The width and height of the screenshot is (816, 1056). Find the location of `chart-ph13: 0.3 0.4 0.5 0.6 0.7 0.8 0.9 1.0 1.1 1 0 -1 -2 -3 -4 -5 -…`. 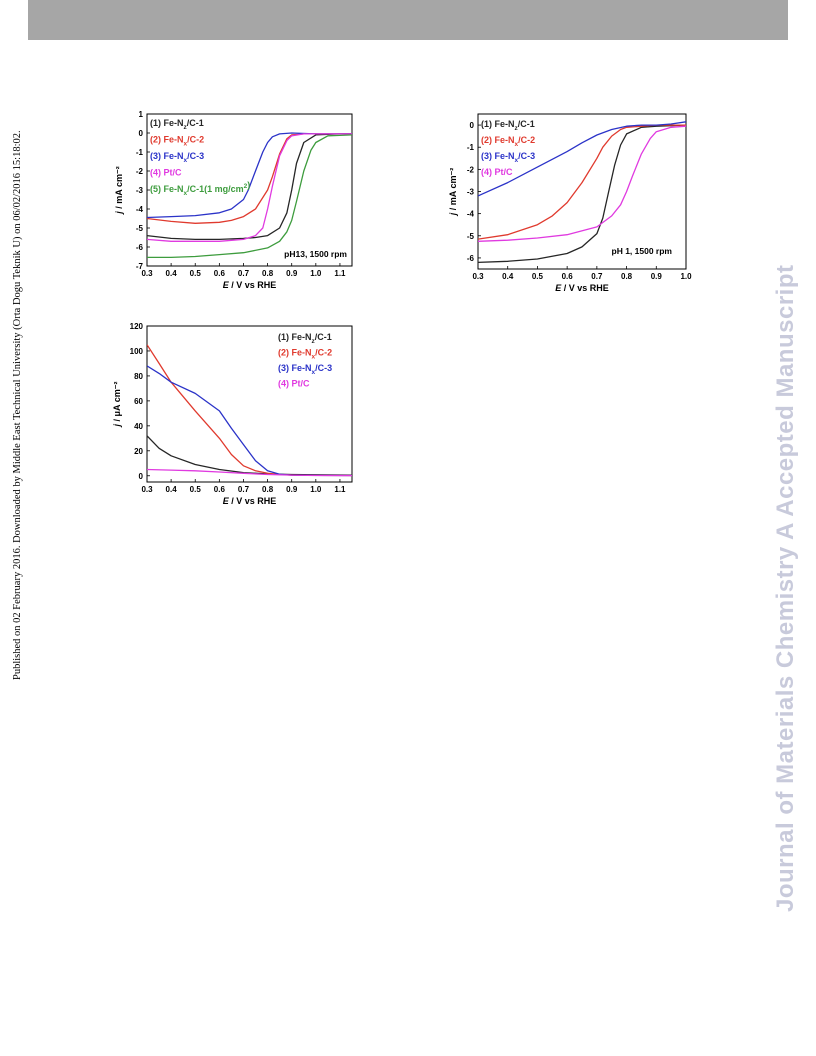

chart-ph13: 0.3 0.4 0.5 0.6 0.7 0.8 0.9 1.0 1.1 1 0 -1 -2 -3 -4 -5 -… is located at coordinates (233, 200).